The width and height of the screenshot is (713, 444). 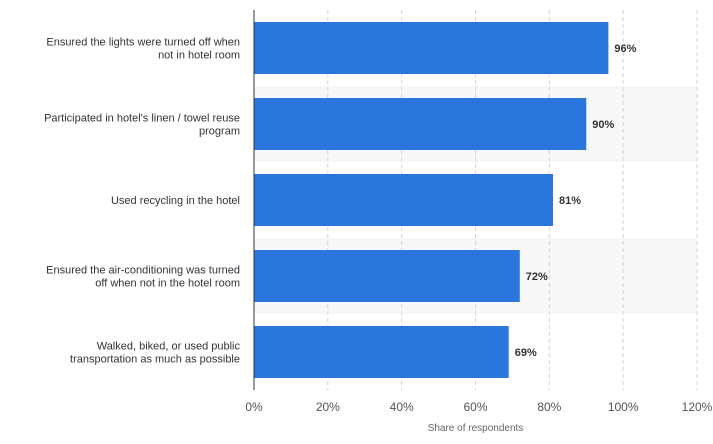 I want to click on bar-value-label: 90%, so click(x=603, y=125).